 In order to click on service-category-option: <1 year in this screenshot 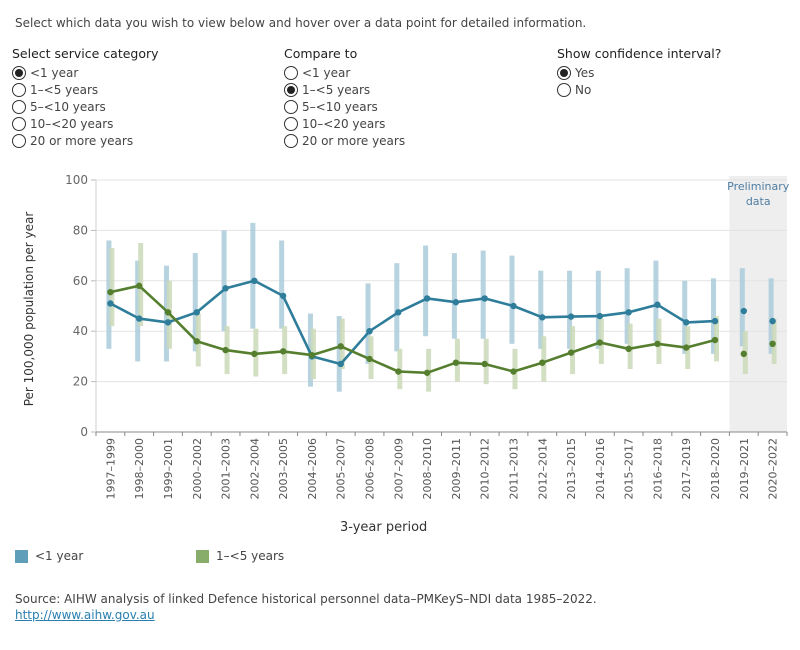, I will do `click(85, 72)`.